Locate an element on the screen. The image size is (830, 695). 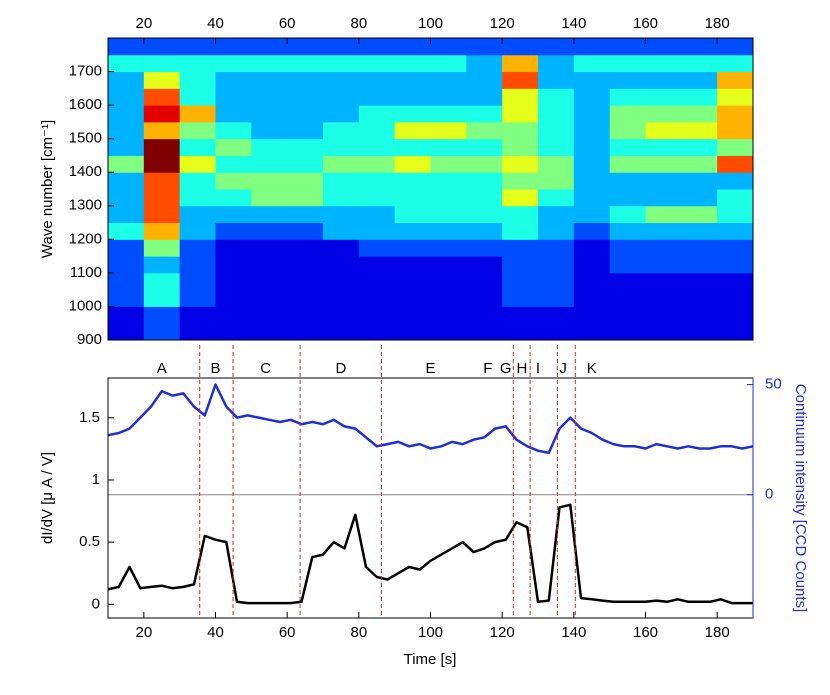
line-y2-label: Continuum intensity [CCD Counts] is located at coordinates (800, 498).